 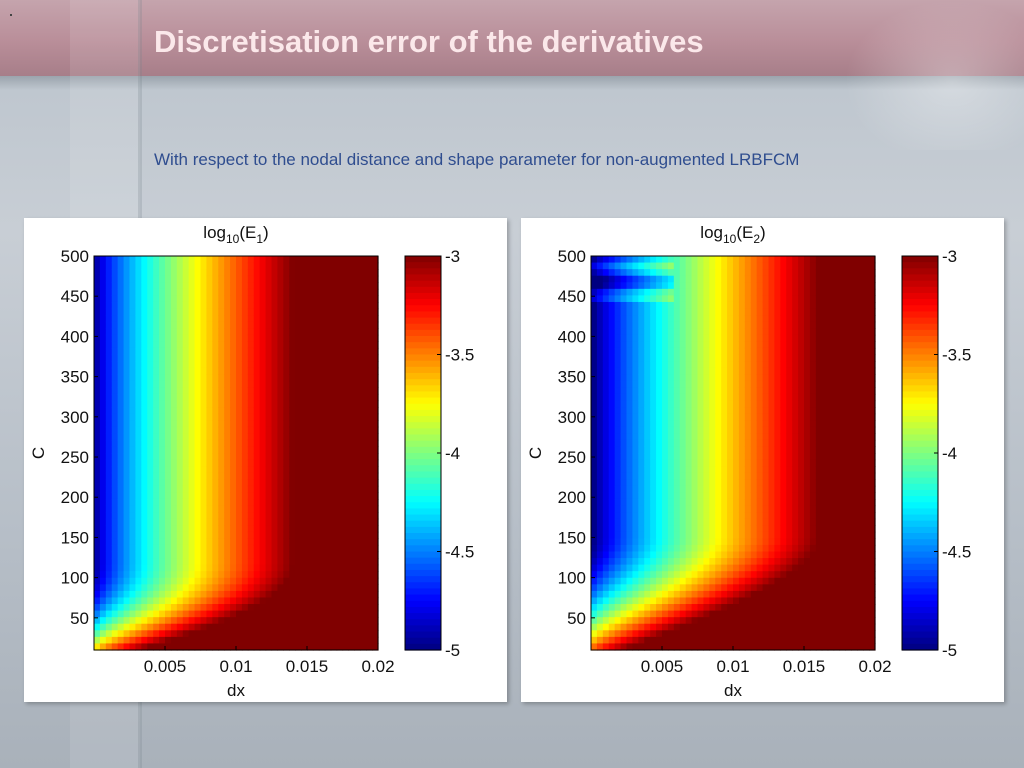 I want to click on x-tick-label: 0.005, so click(x=165, y=666).